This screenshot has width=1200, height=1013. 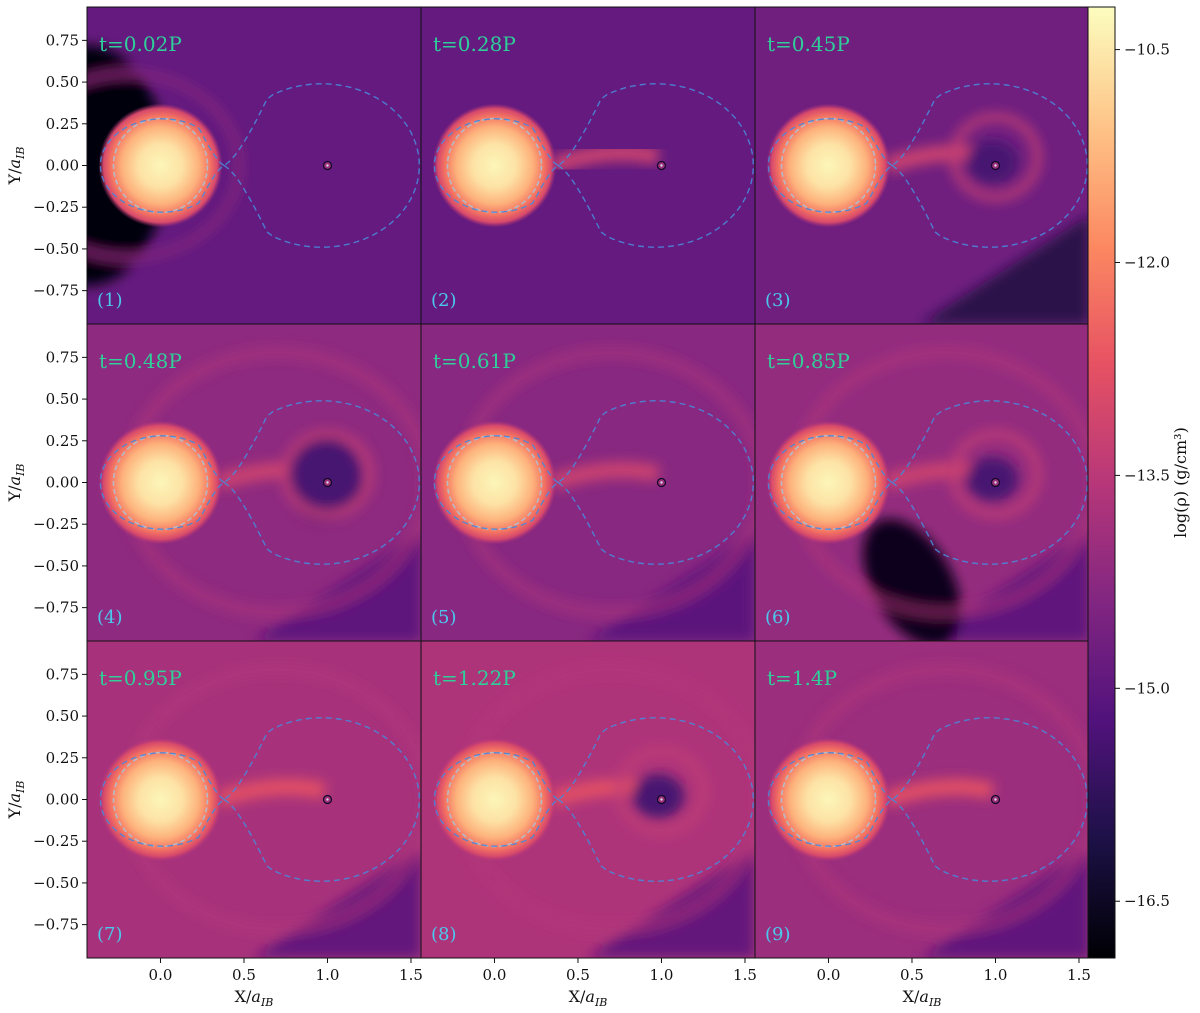 I want to click on panel-7: t=0.95P (7), so click(x=254, y=799).